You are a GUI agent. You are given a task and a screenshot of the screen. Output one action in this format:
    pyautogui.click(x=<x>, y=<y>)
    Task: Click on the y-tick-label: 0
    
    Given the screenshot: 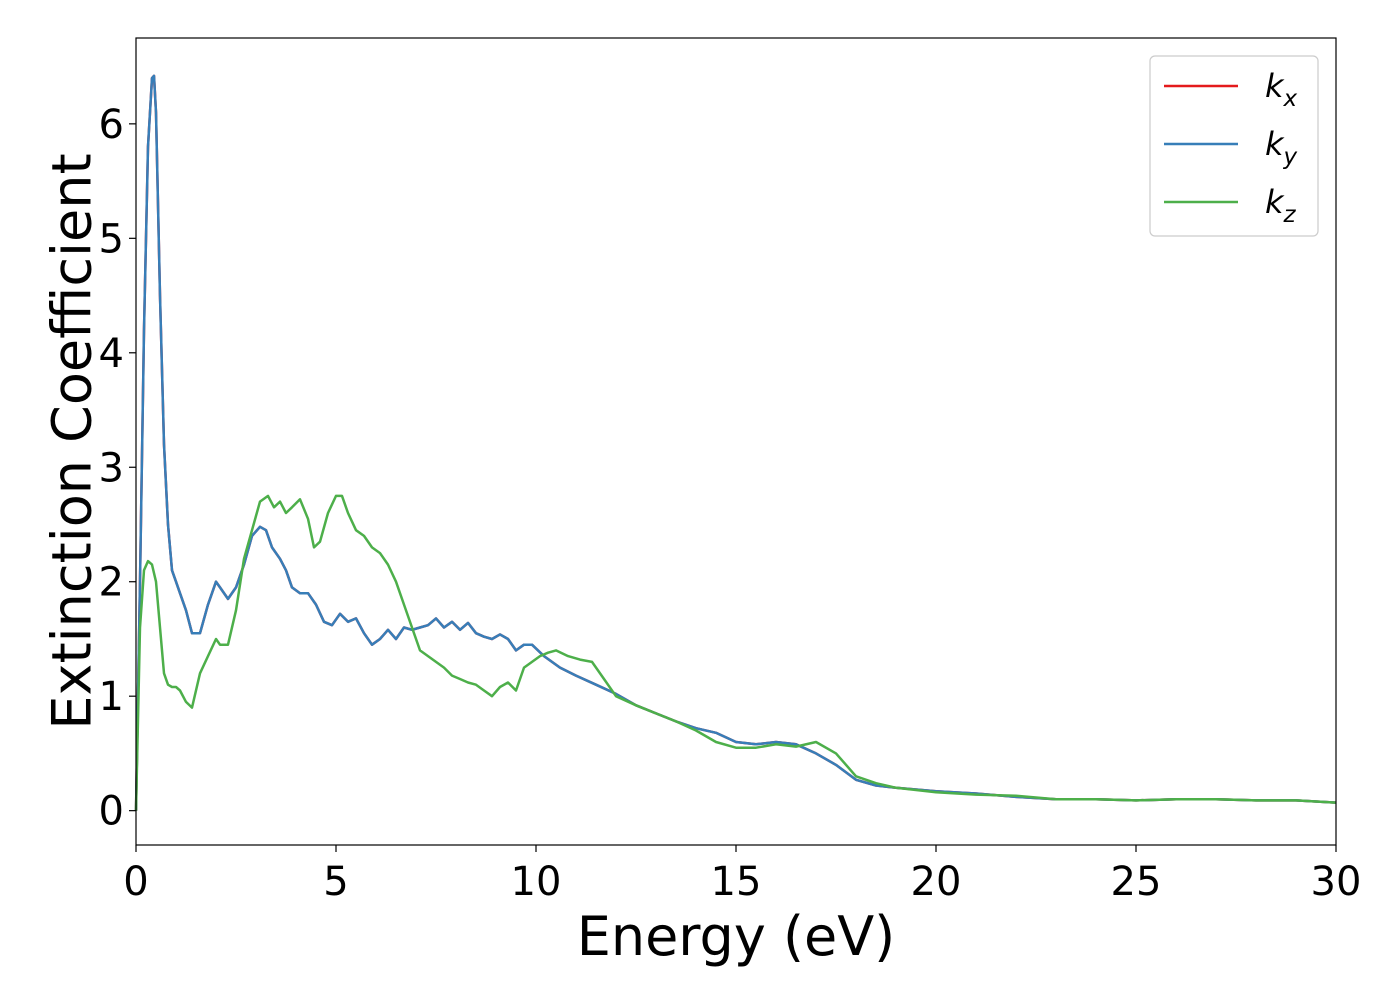 What is the action you would take?
    pyautogui.click(x=111, y=812)
    